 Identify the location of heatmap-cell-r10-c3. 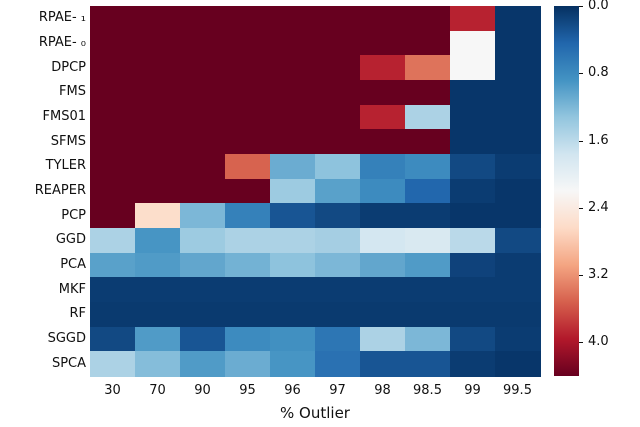
(248, 265).